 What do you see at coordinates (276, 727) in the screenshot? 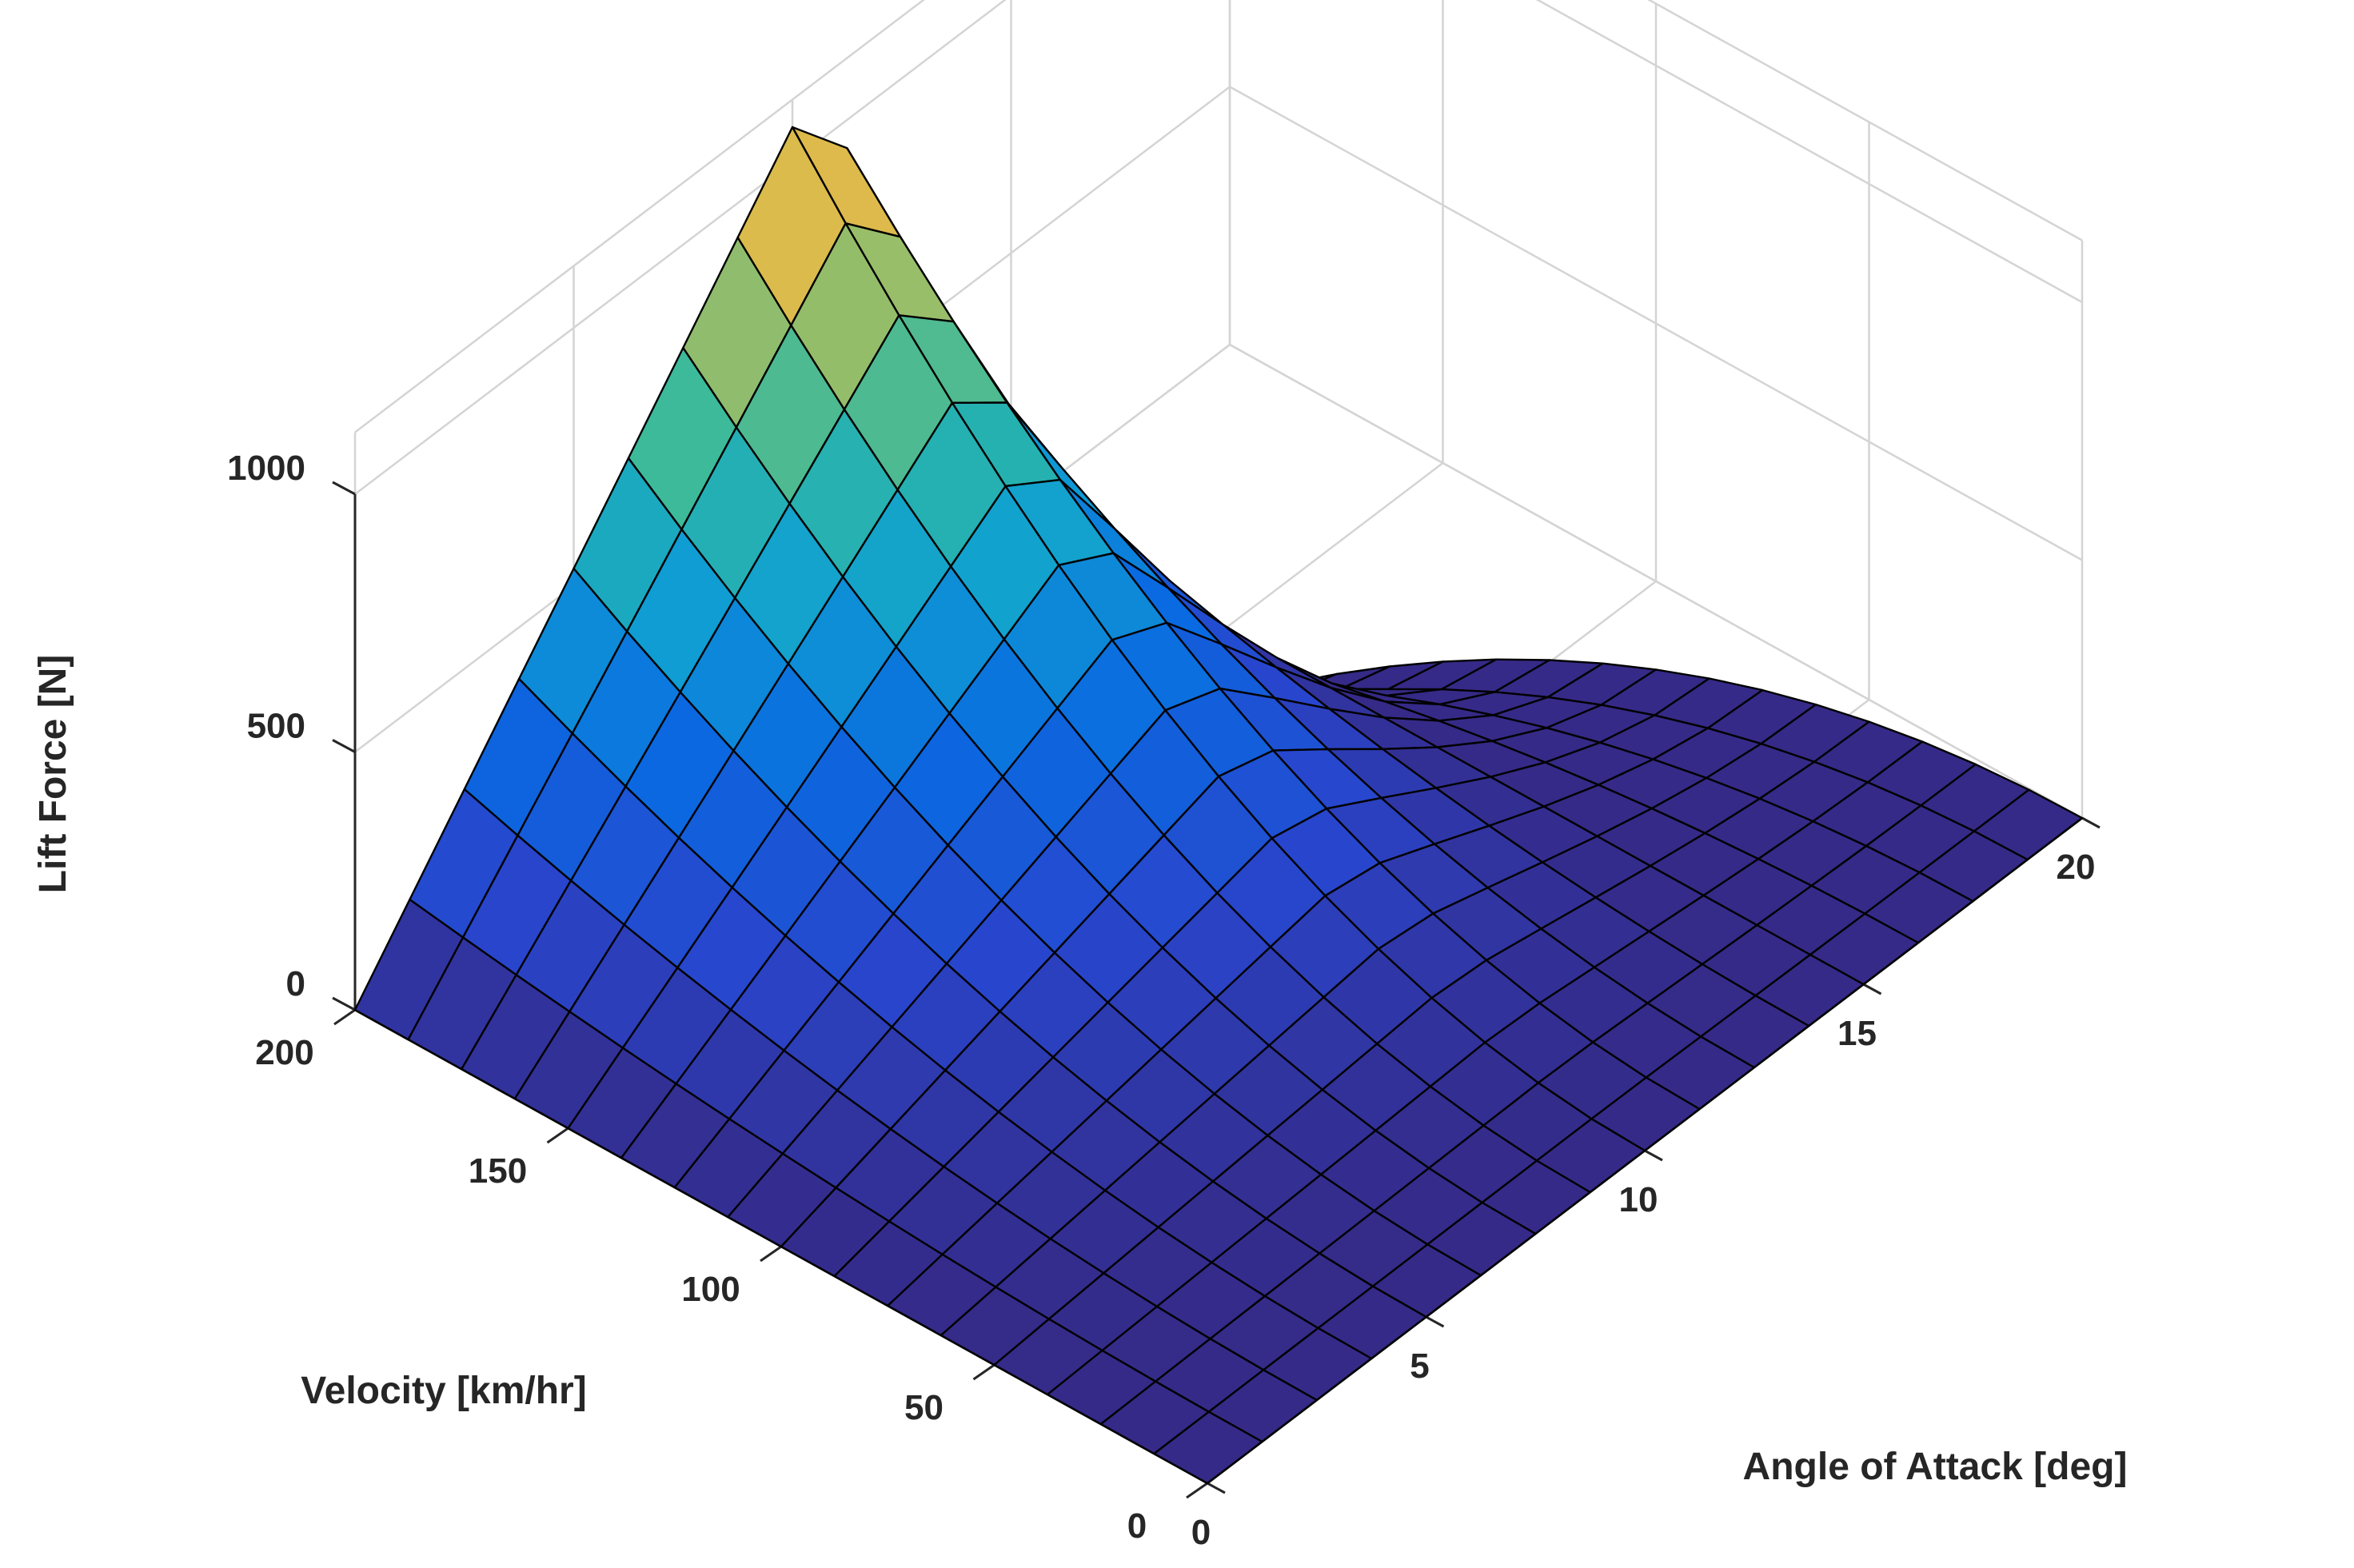
I see `z-tick-label: 500` at bounding box center [276, 727].